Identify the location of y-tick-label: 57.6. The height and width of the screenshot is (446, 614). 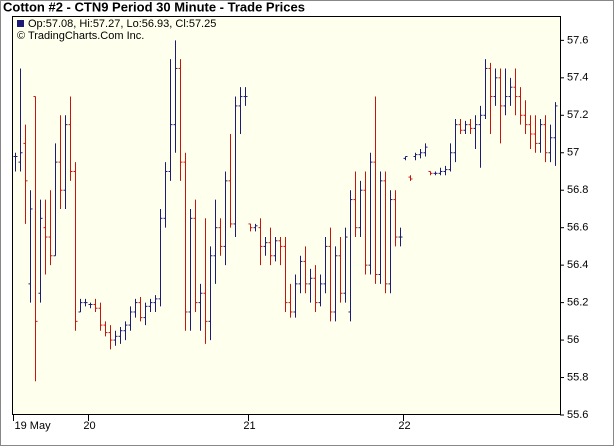
(577, 40).